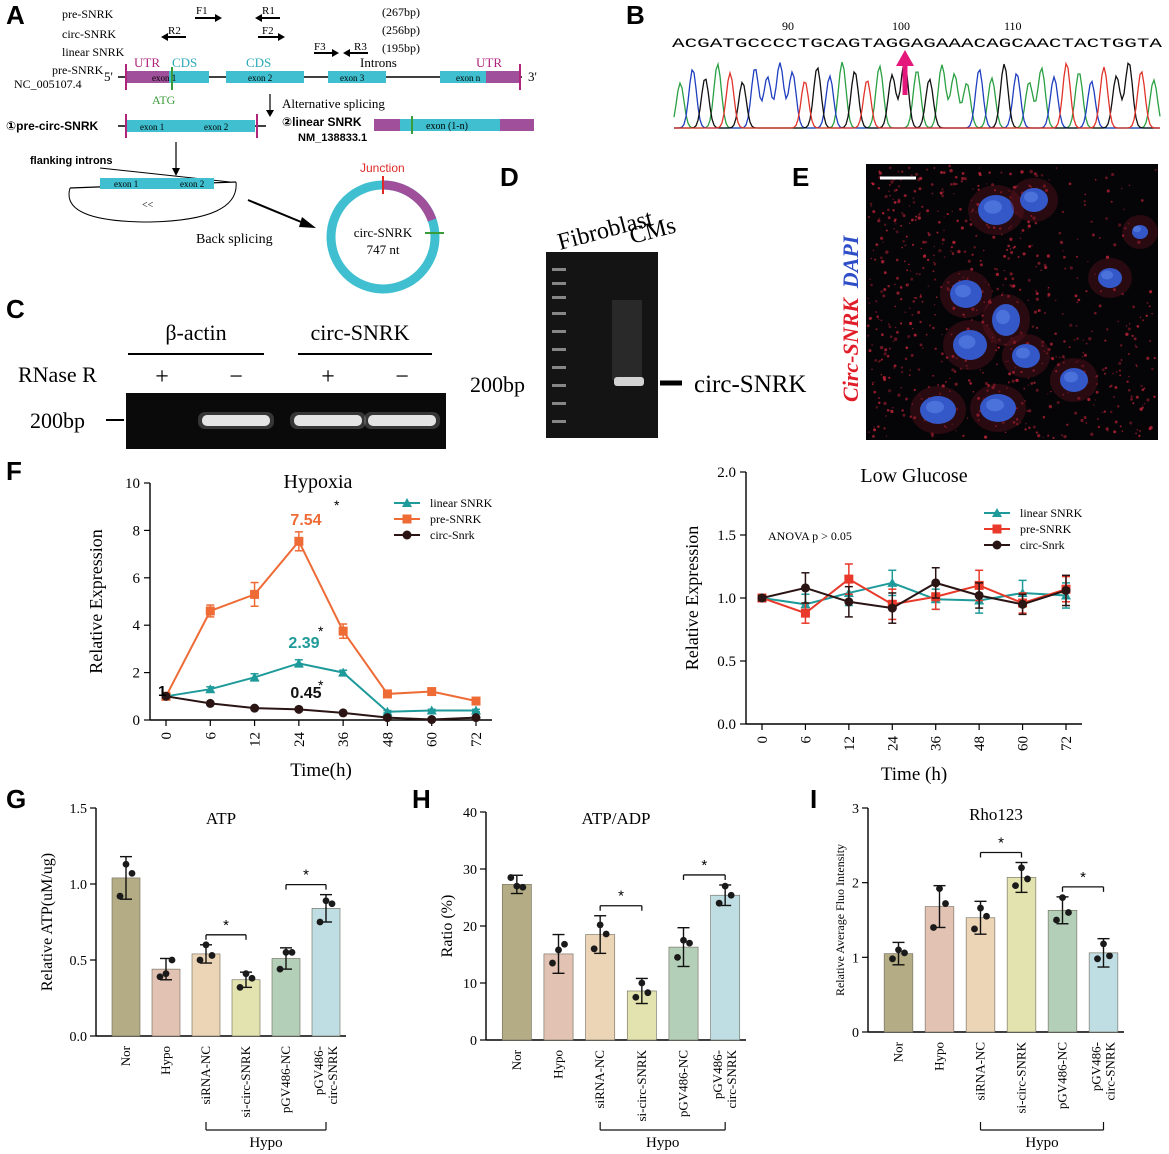  Describe the element at coordinates (1042, 545) in the screenshot. I see `legend-label: circ-Snrk` at that location.